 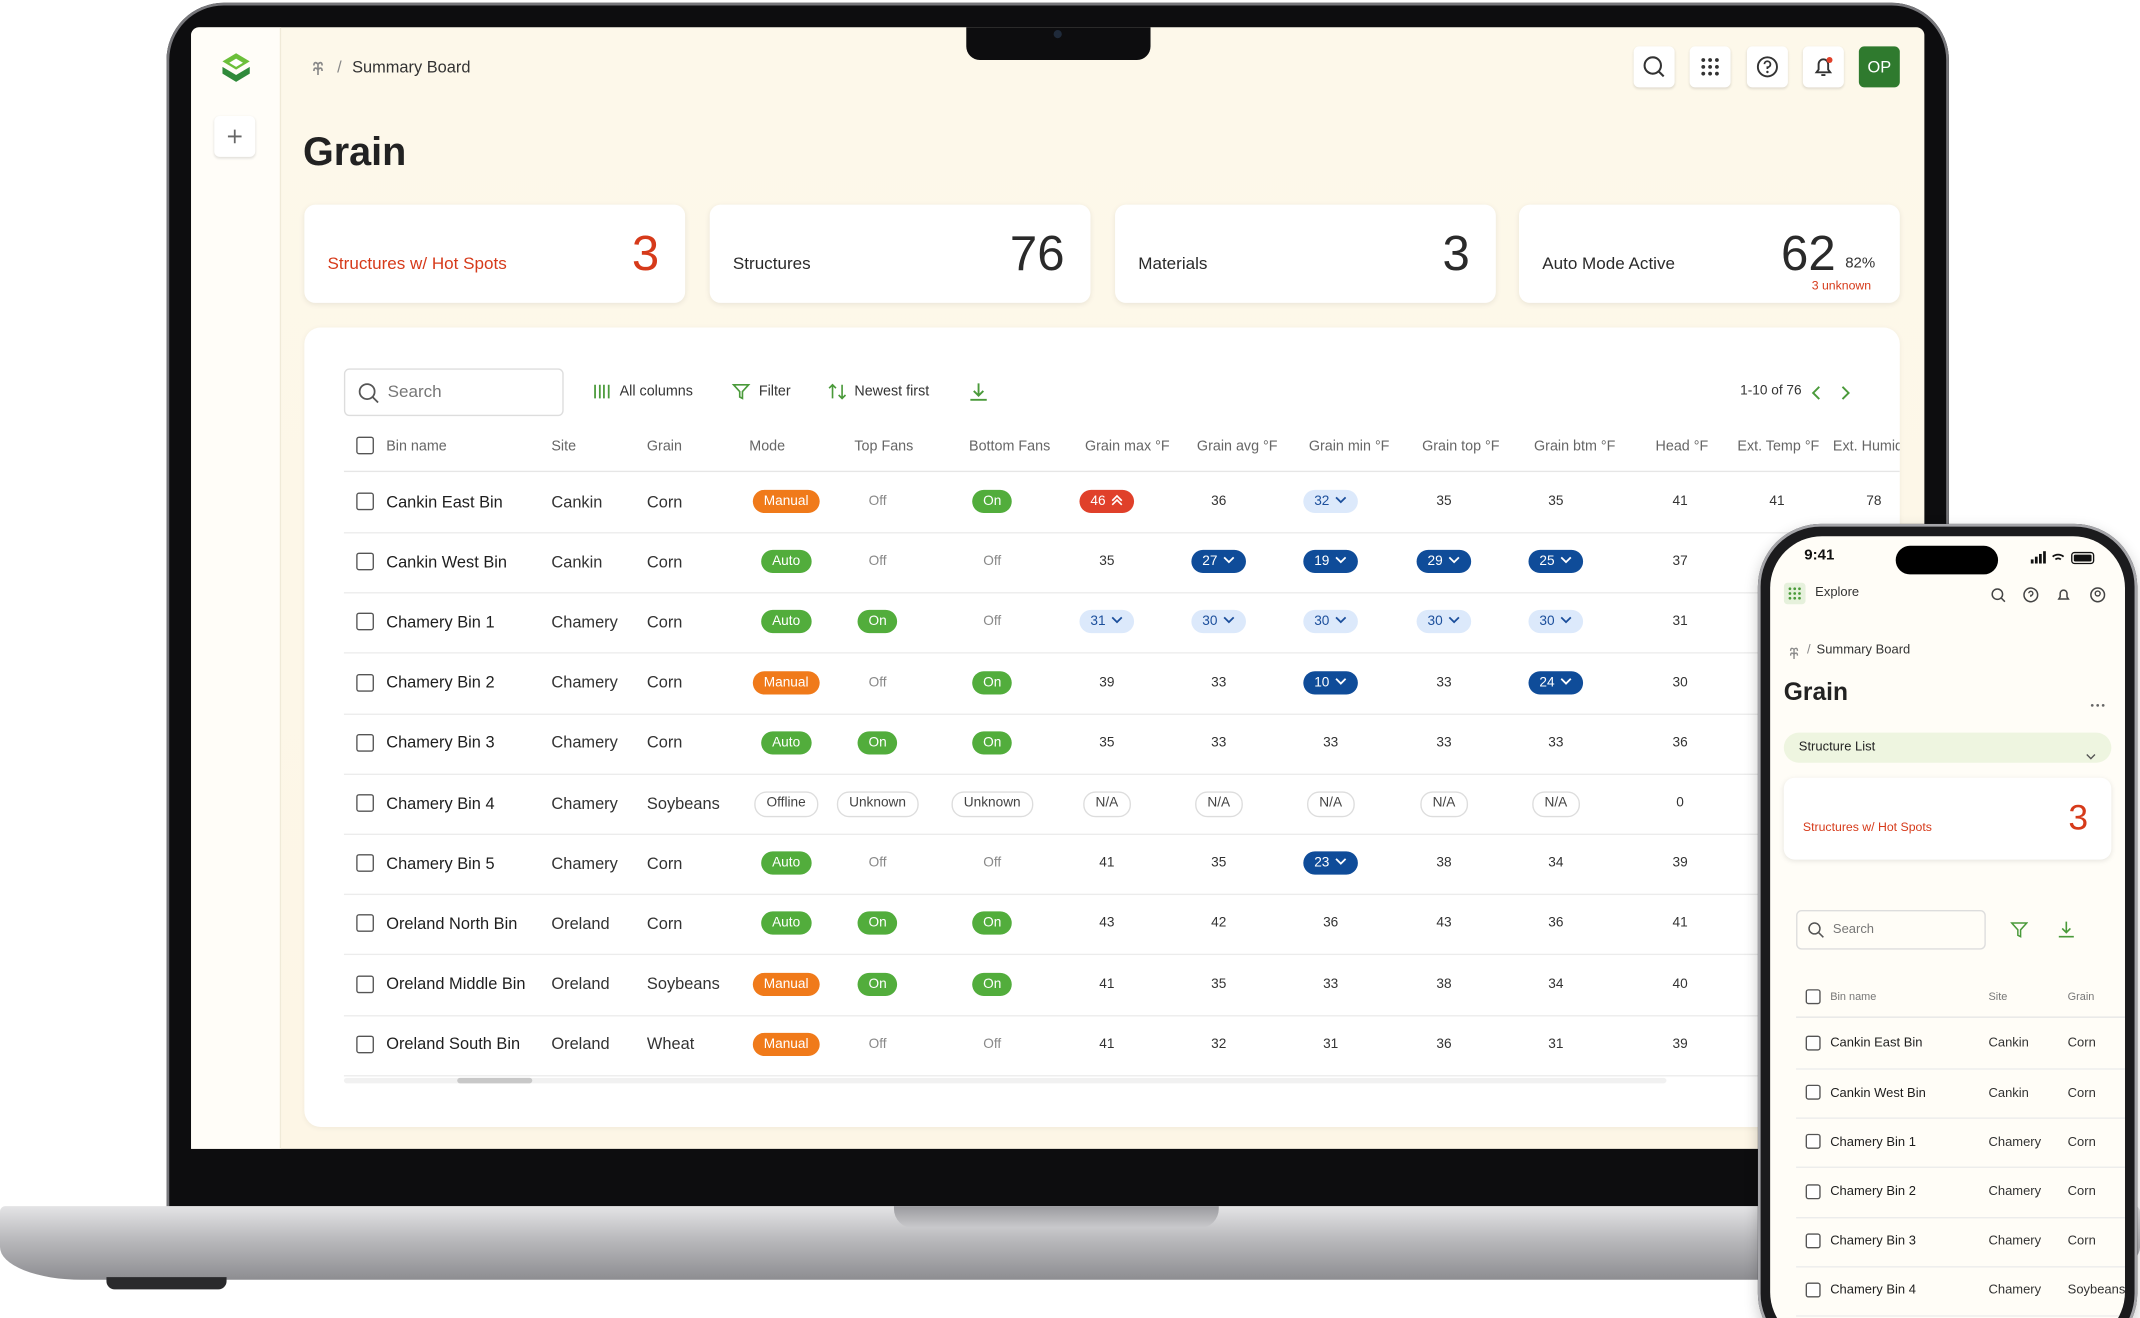 What do you see at coordinates (235, 67) in the screenshot?
I see `logo` at bounding box center [235, 67].